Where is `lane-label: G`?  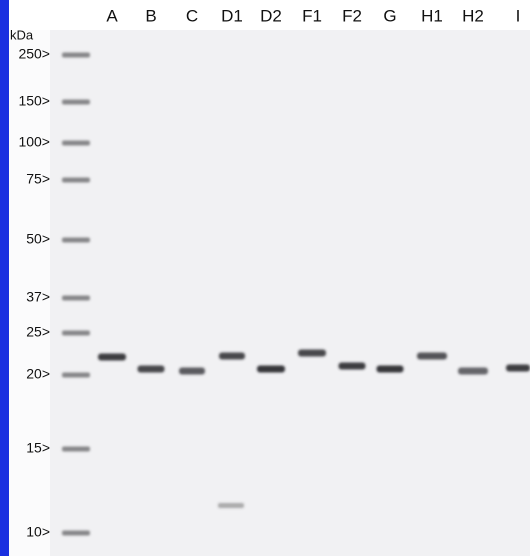
lane-label: G is located at coordinates (389, 15).